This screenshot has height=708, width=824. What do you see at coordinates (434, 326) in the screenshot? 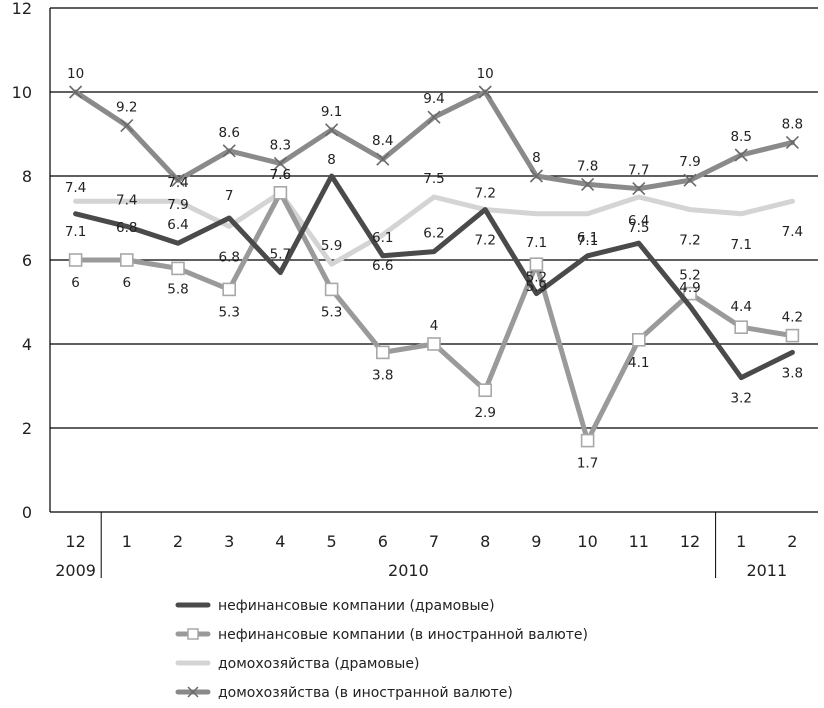
I see `data-label: 4` at bounding box center [434, 326].